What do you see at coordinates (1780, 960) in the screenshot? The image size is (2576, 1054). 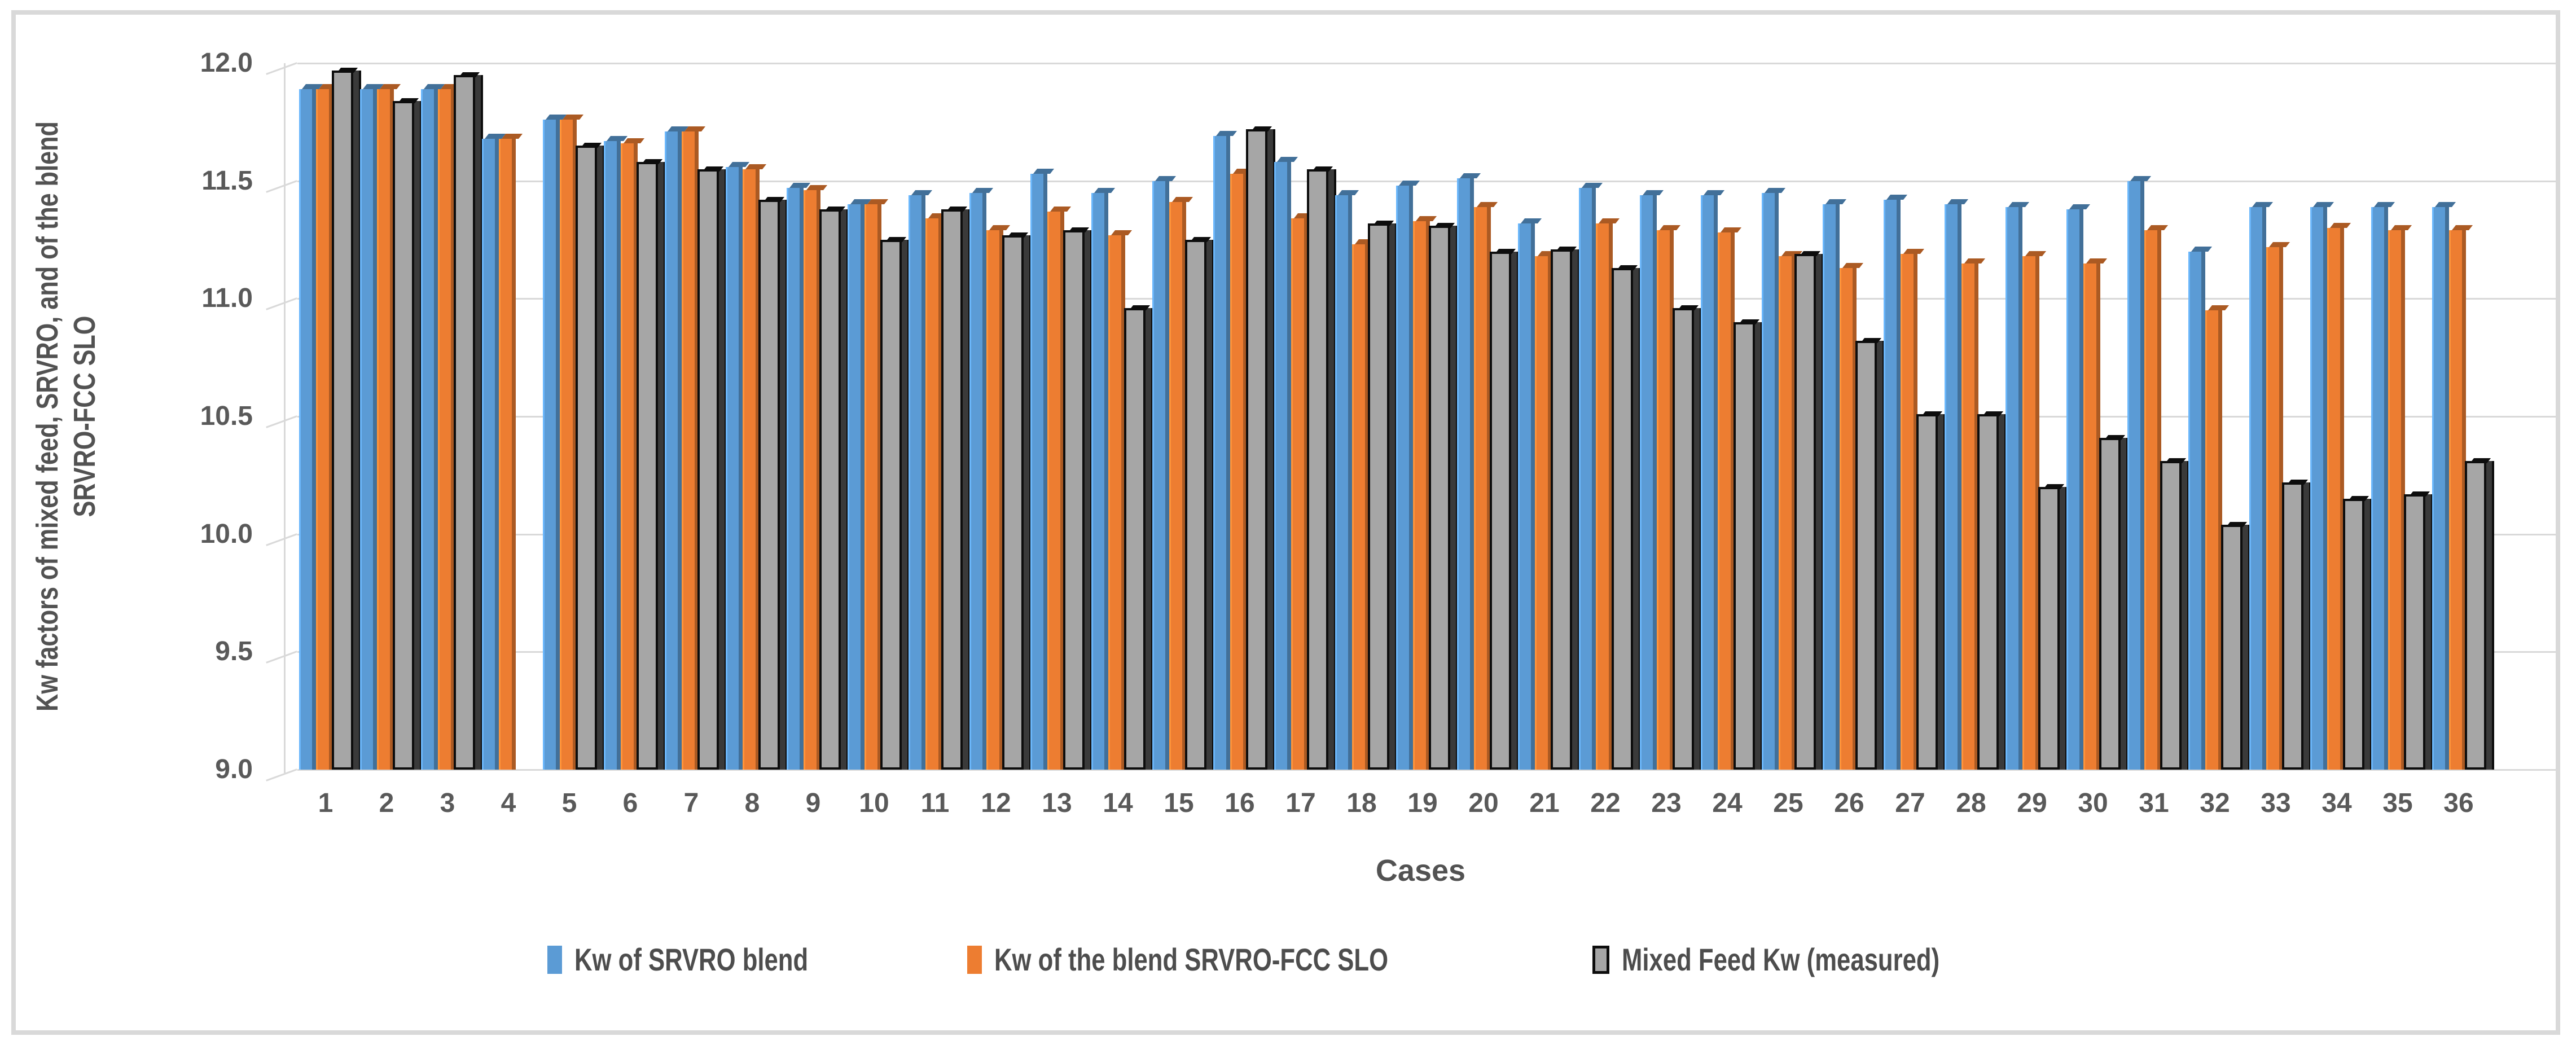 I see `legend-label: Mixed Feed Kw (measured)` at bounding box center [1780, 960].